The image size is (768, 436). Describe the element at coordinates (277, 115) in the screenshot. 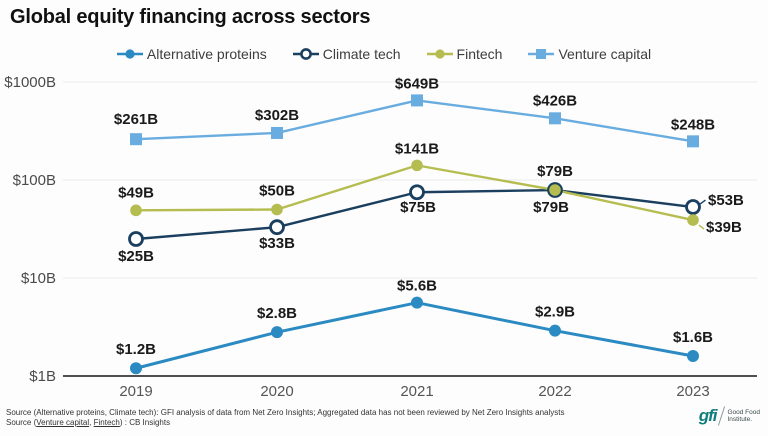

I see `data-label-venture-capital-2020: $302B` at that location.